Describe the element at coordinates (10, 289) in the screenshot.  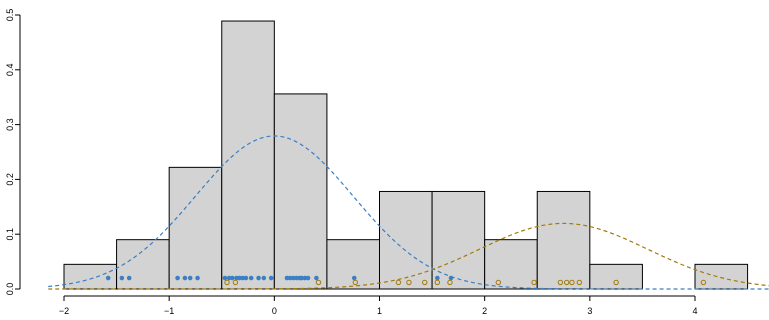
I see `y-tick-label-0: 0.0` at that location.